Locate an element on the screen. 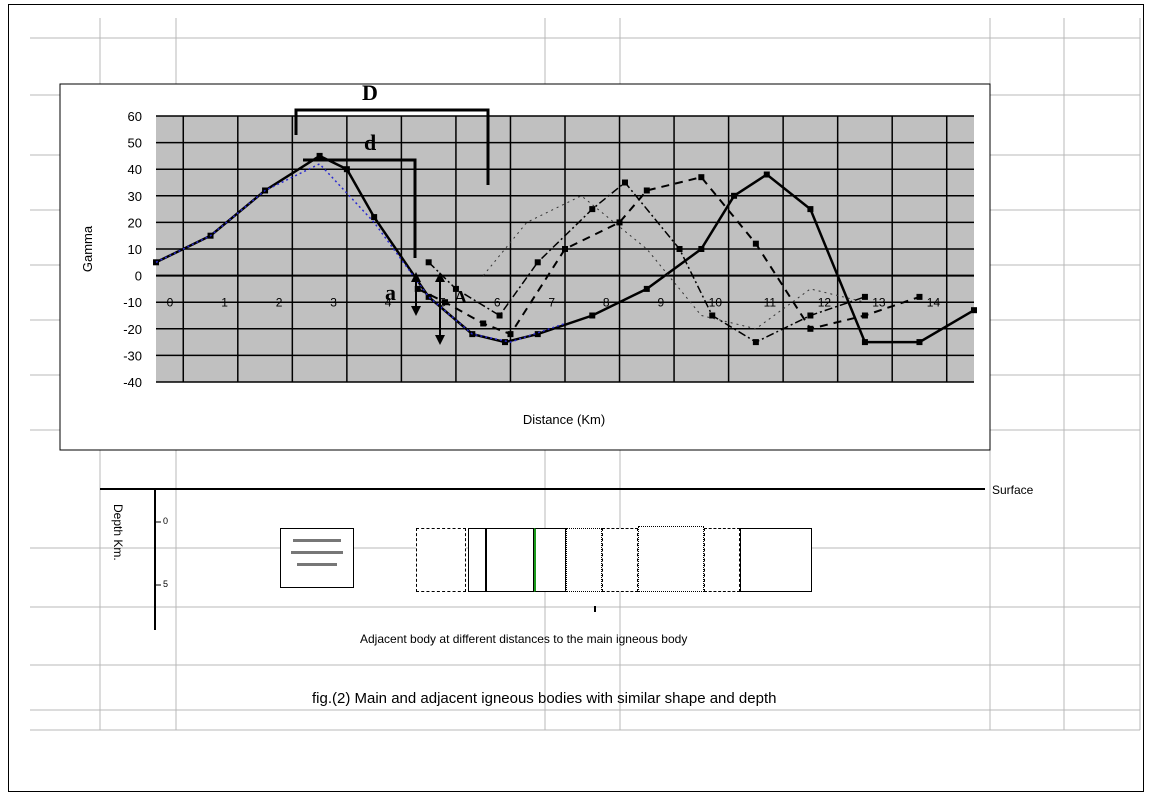 The height and width of the screenshot is (796, 1156). arrowhead-A-down is located at coordinates (440, 340).